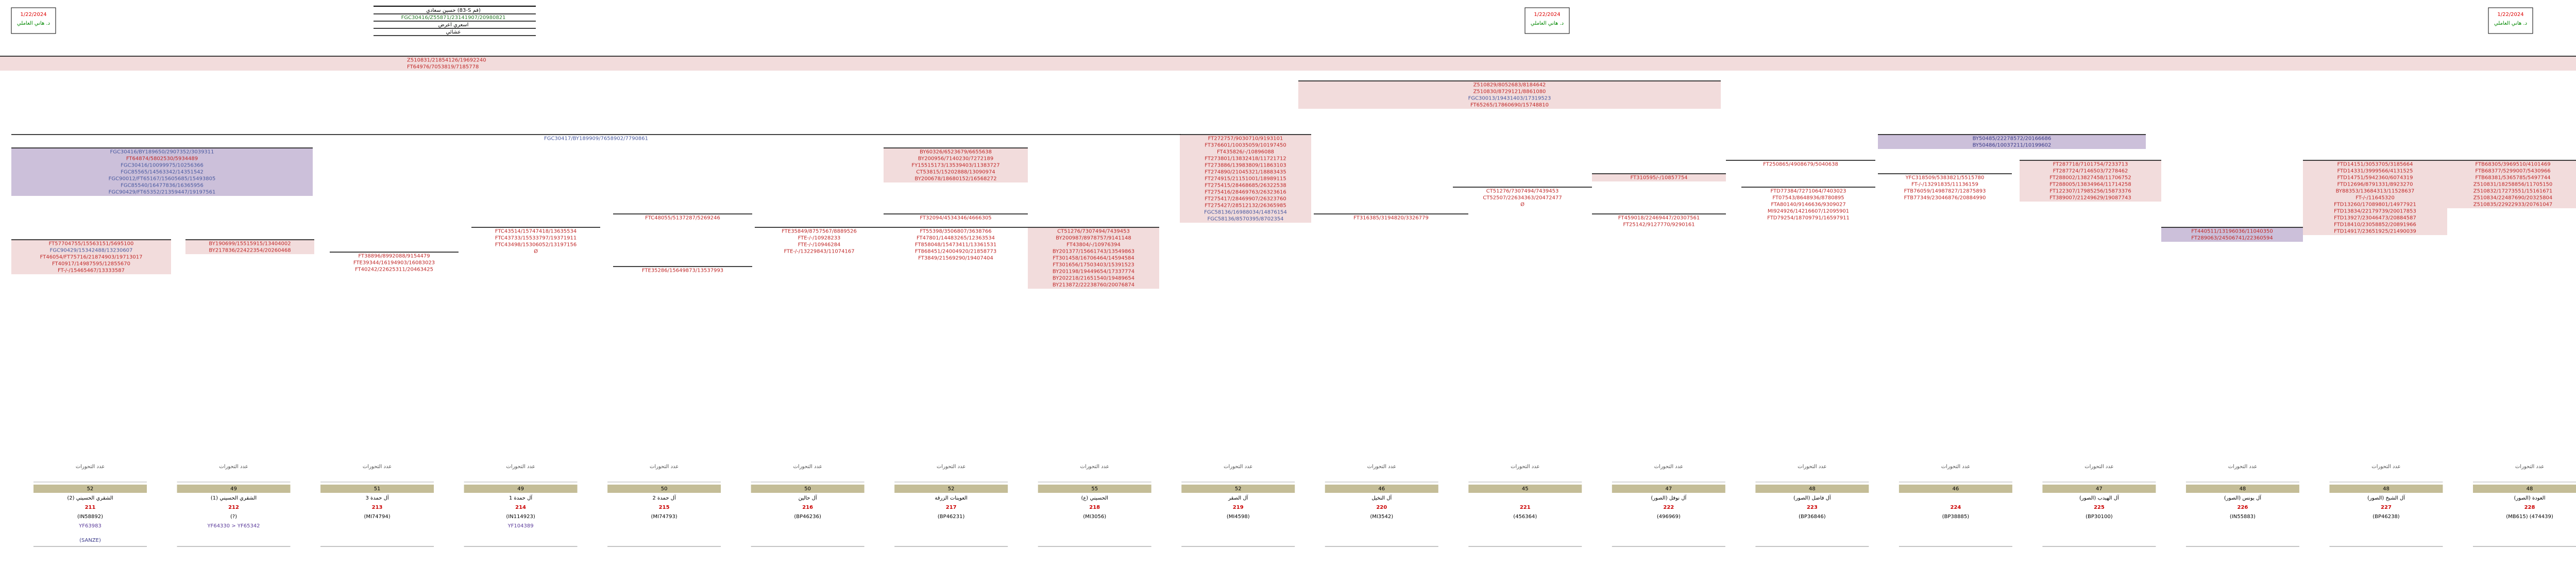 The height and width of the screenshot is (581, 2576). I want to click on haplo-code: (BP30100), so click(2099, 517).